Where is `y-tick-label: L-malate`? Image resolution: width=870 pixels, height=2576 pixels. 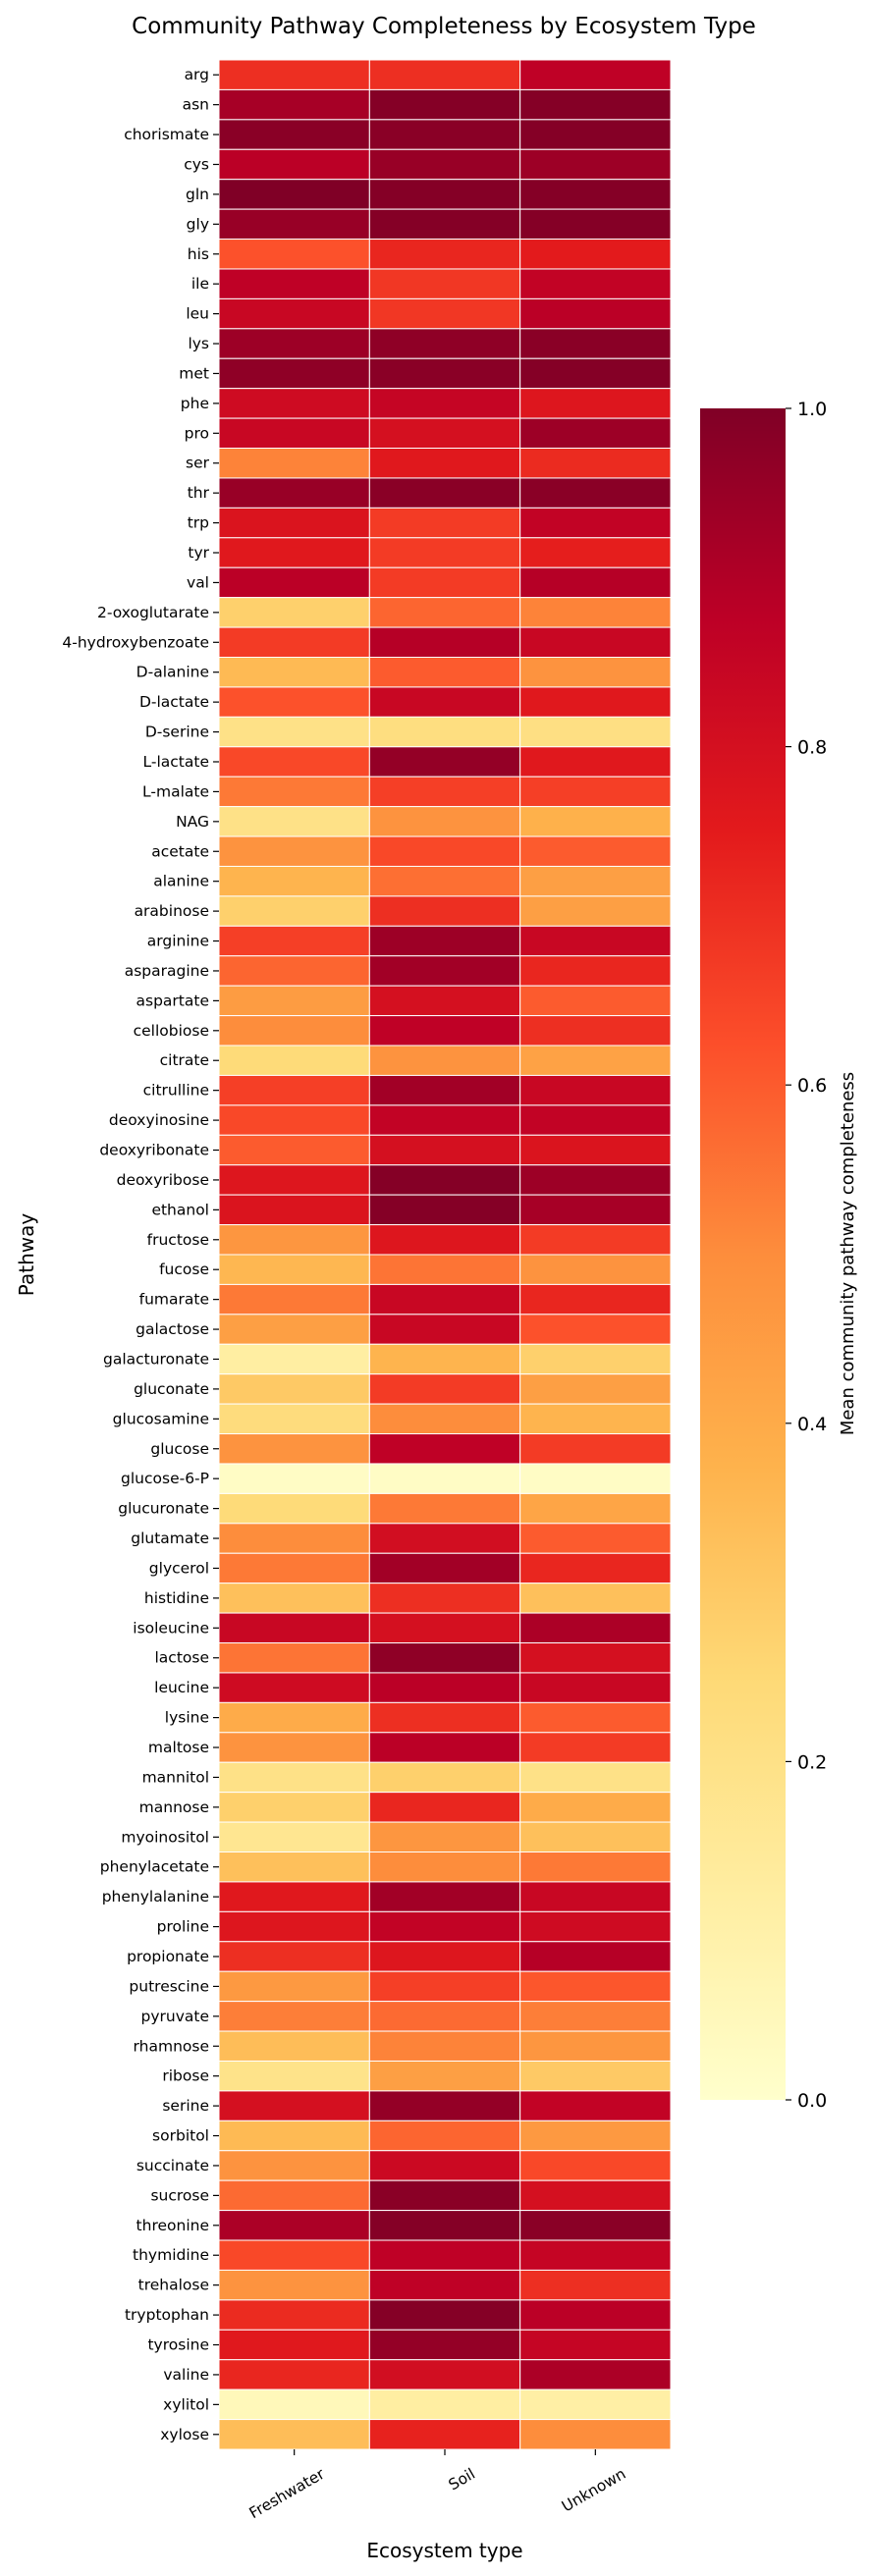 y-tick-label: L-malate is located at coordinates (176, 791).